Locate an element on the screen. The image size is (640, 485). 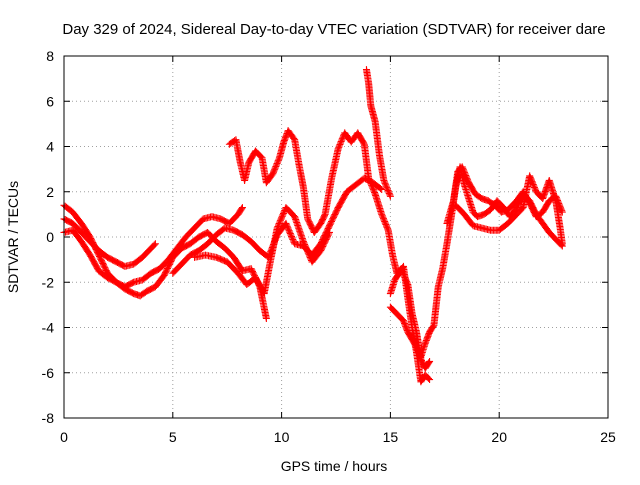
y-tick-label: 0 is located at coordinates (50, 237).